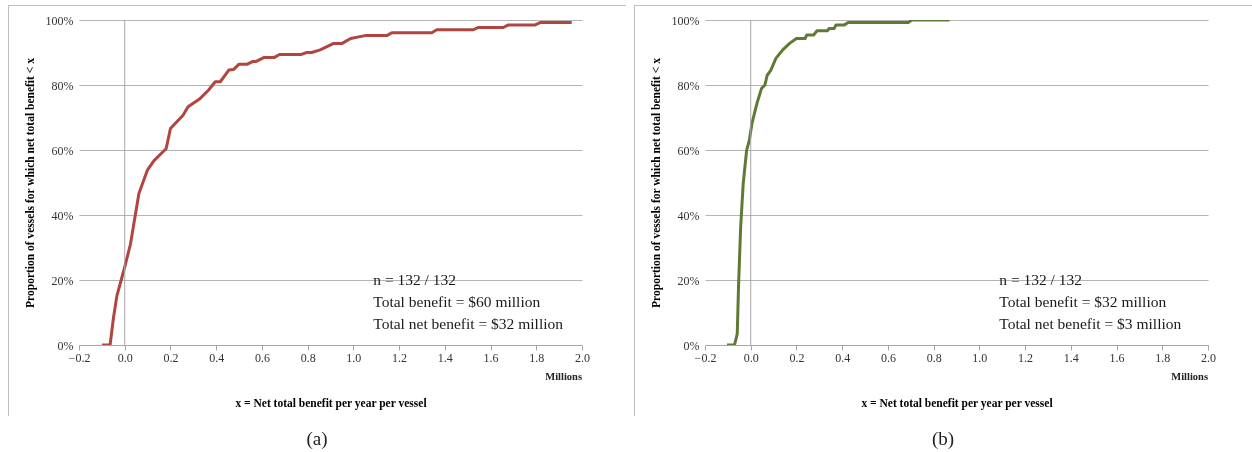 The image size is (1252, 452). I want to click on annotation: Total benefit = $60 million, so click(457, 301).